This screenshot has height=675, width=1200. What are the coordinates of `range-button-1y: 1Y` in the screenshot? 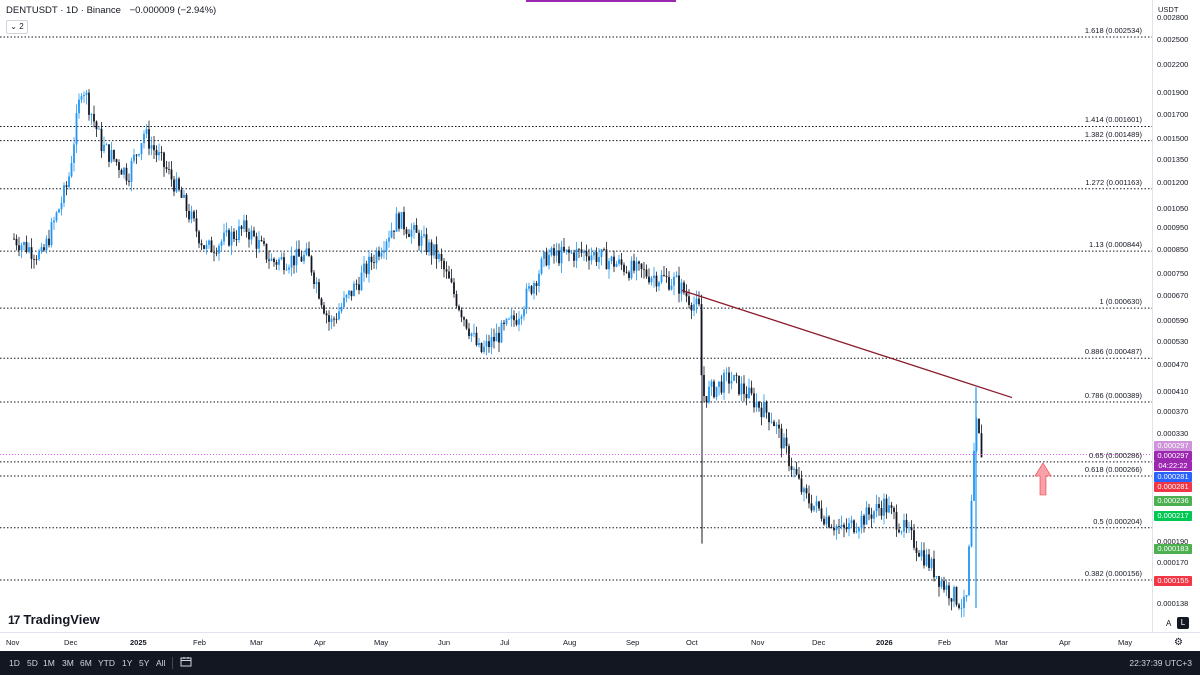 It's located at (127, 663).